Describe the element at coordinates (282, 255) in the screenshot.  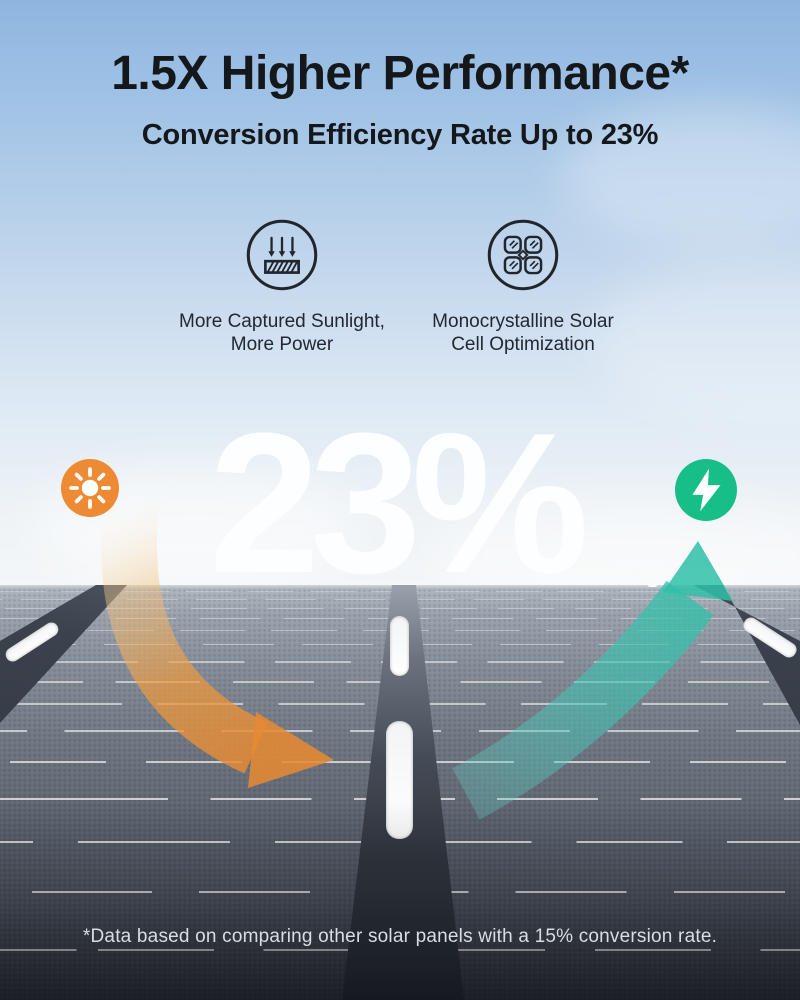
I see `sunlight-rays-panel-icon` at that location.